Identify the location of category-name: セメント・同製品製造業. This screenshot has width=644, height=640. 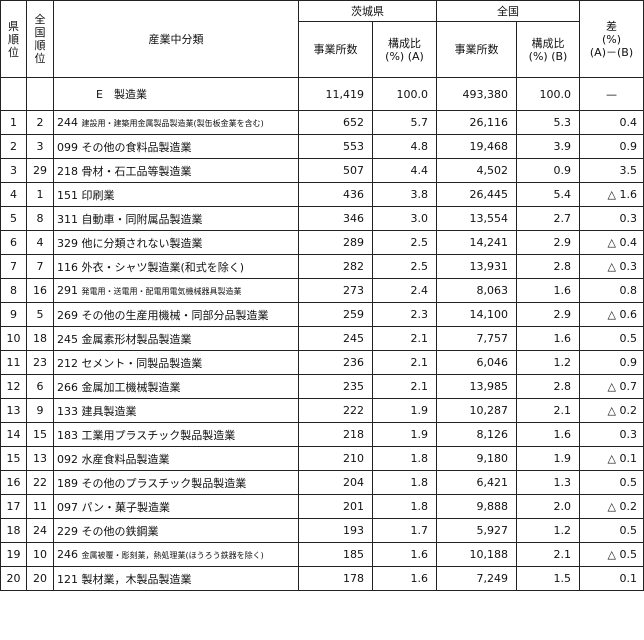
(142, 363).